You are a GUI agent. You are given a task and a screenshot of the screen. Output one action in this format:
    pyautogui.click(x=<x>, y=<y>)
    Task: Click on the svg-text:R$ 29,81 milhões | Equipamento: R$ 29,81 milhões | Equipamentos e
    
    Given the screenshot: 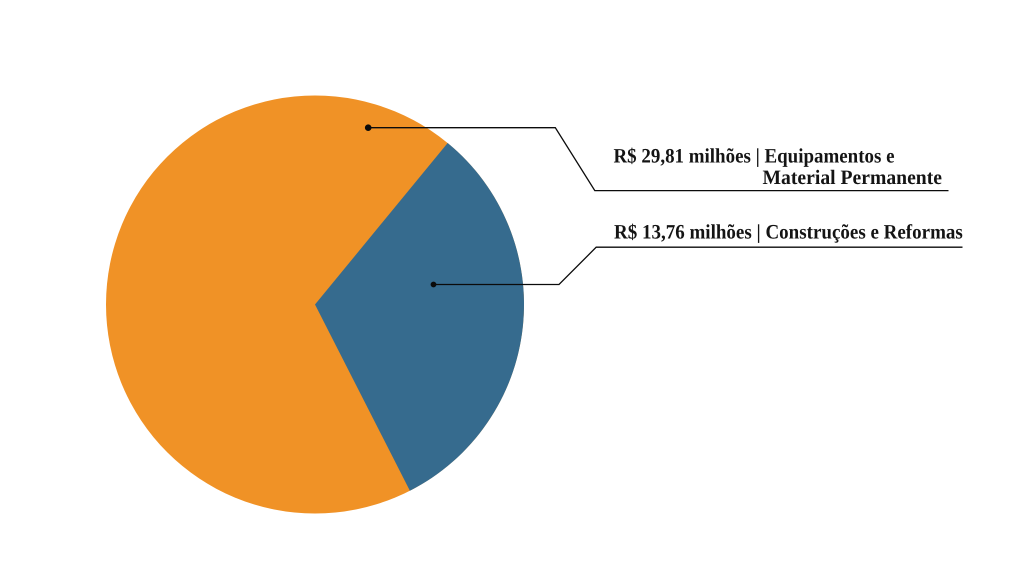 What is the action you would take?
    pyautogui.click(x=754, y=156)
    